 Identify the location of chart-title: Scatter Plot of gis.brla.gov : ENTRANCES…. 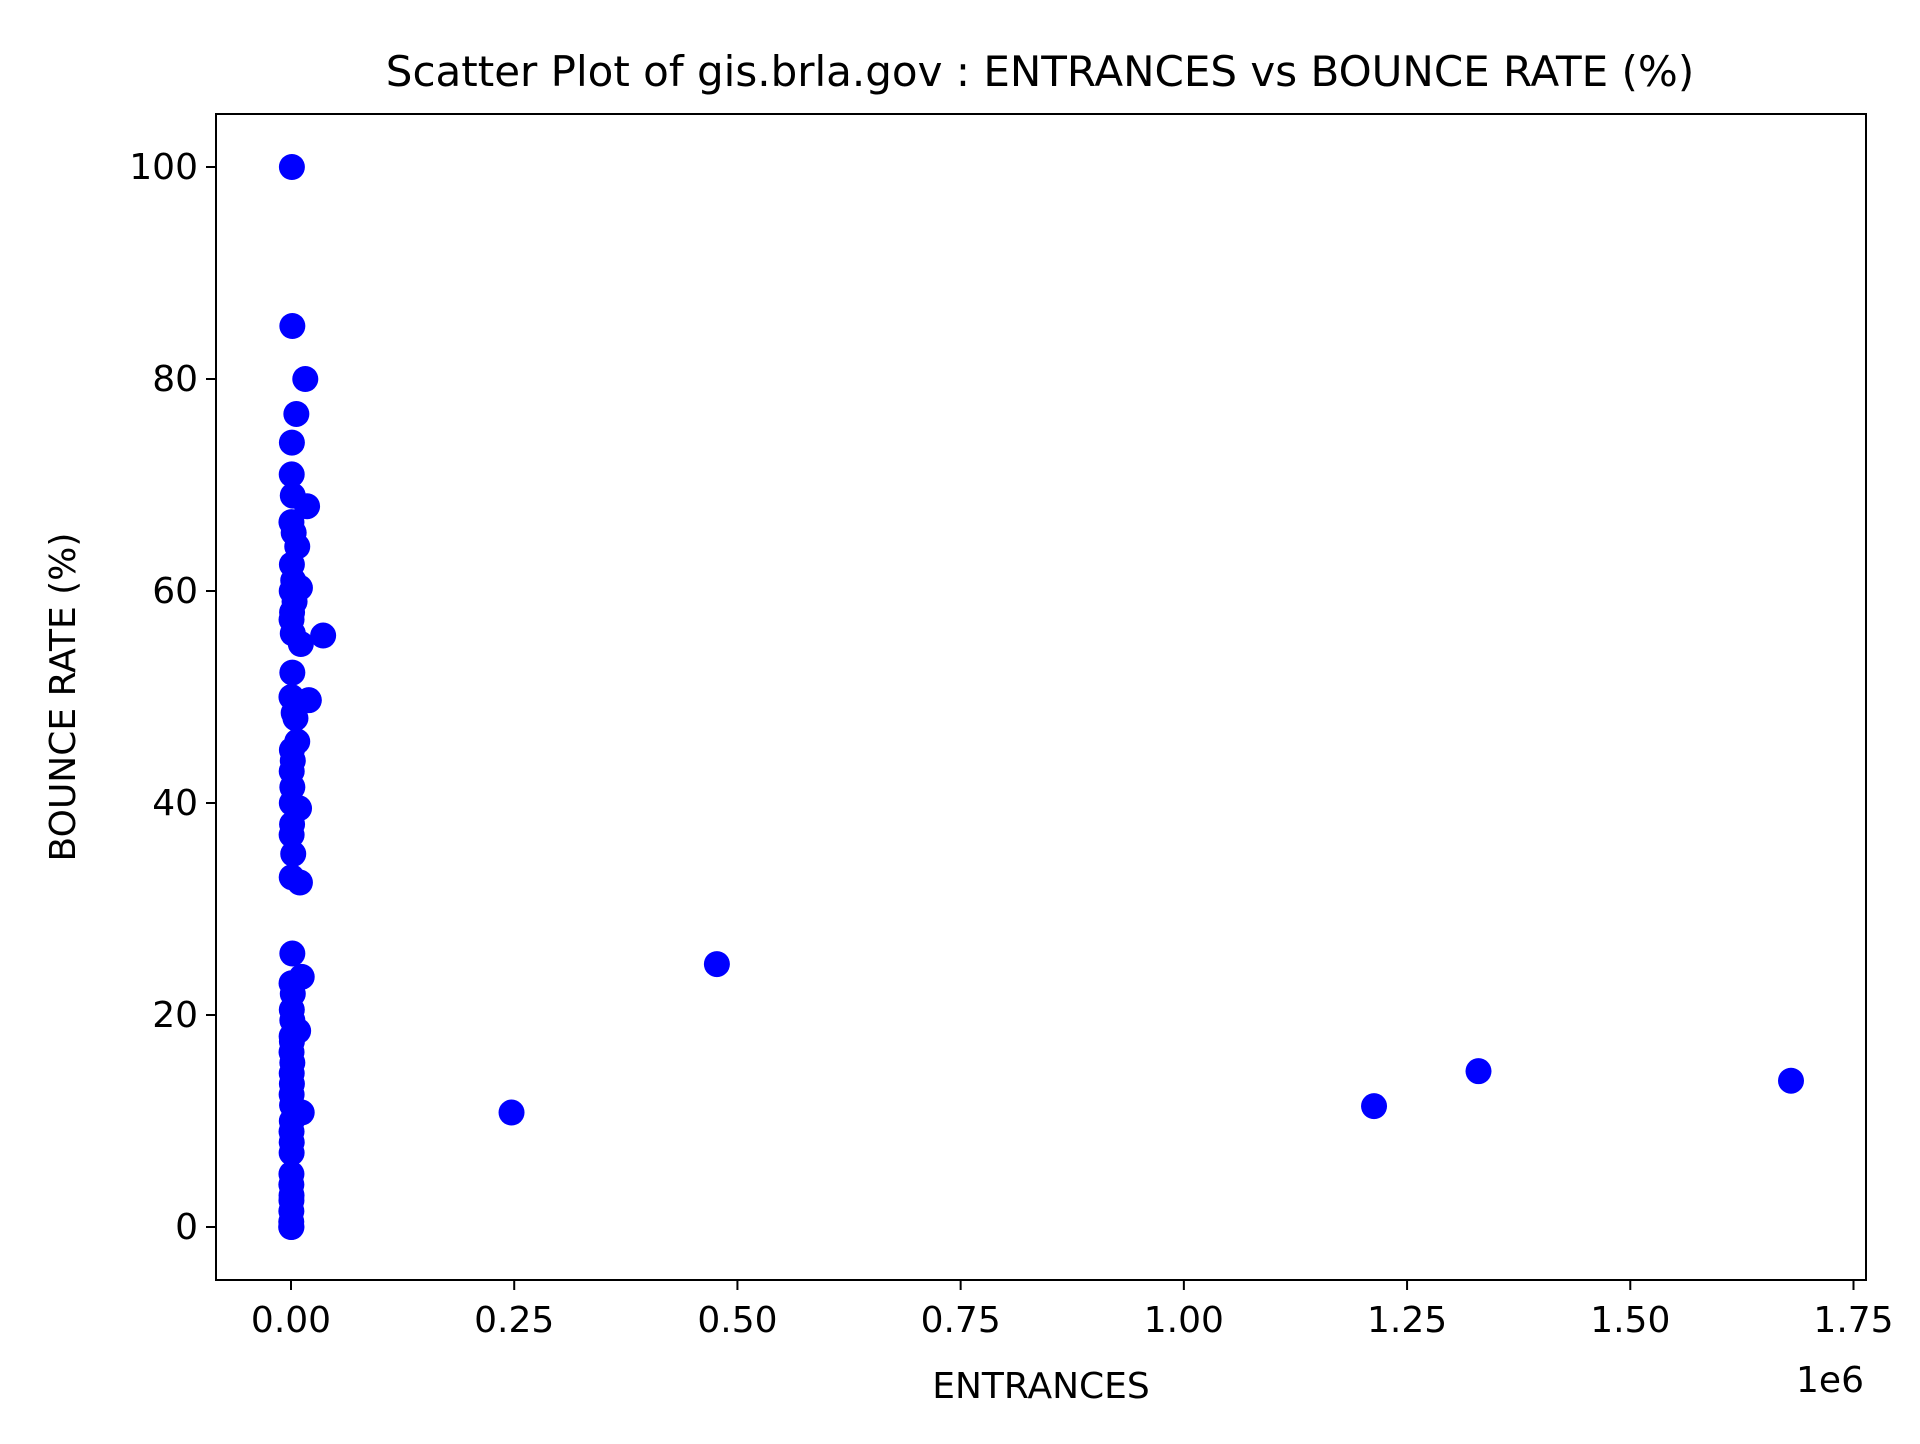
(1040, 71).